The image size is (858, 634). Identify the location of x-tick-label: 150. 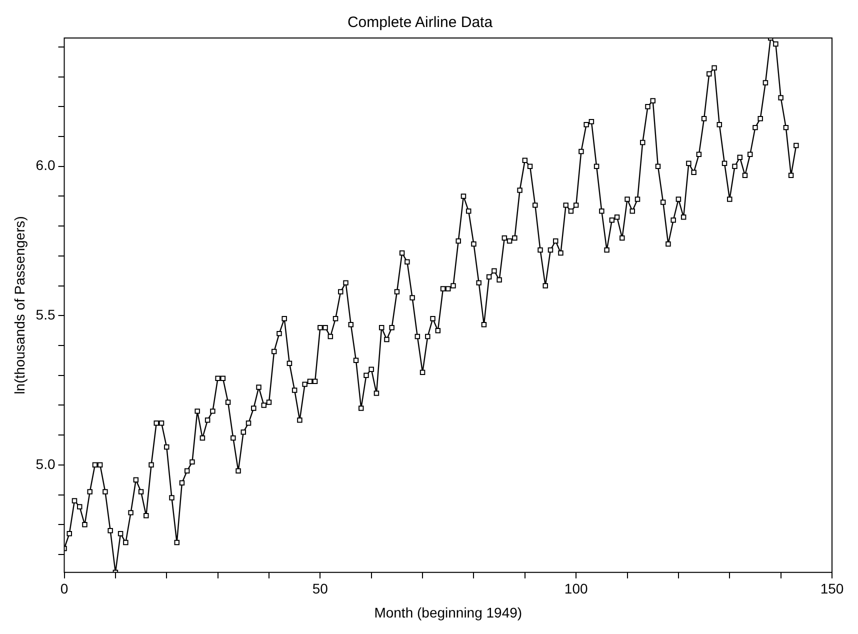
(832, 588).